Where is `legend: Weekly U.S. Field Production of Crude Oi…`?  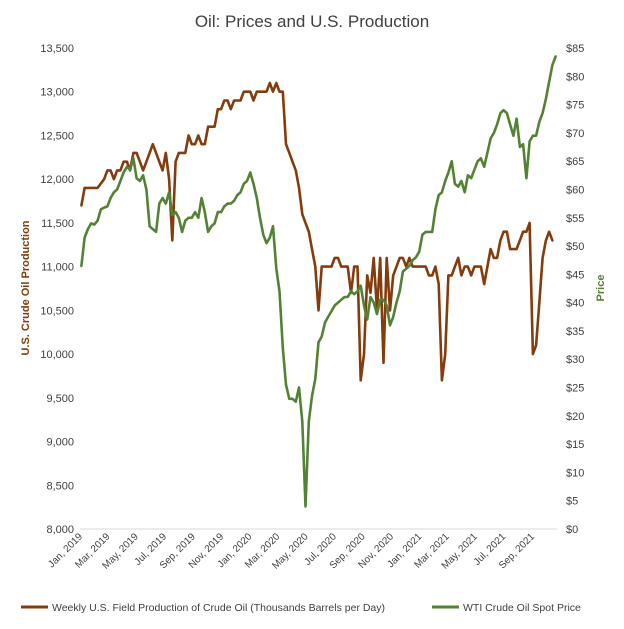
legend: Weekly U.S. Field Production of Crude Oi… is located at coordinates (301, 608).